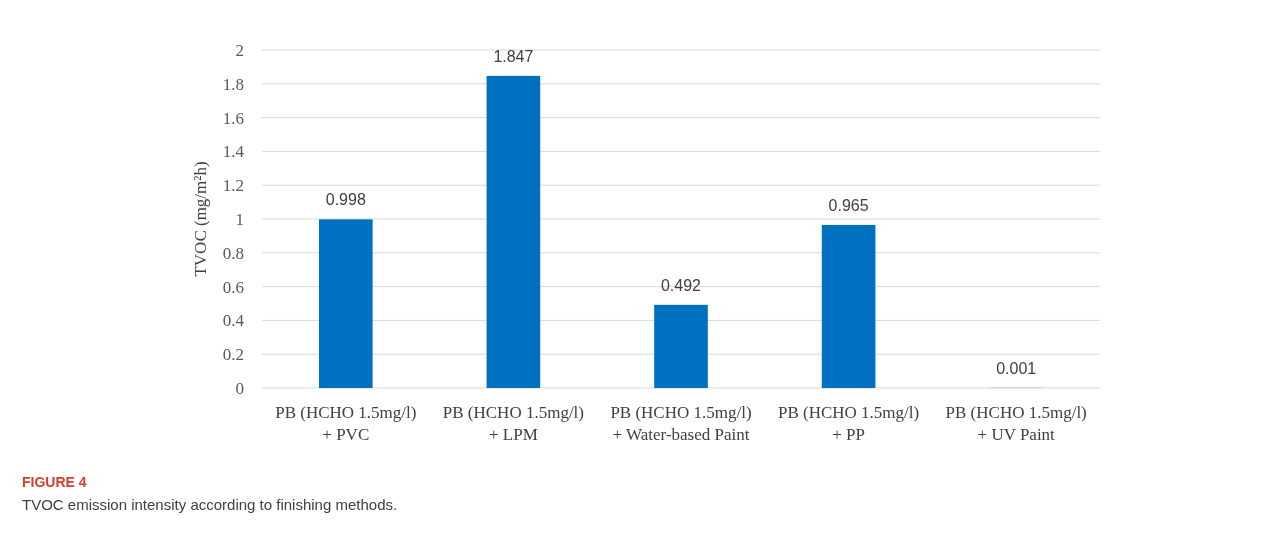 The width and height of the screenshot is (1282, 534). I want to click on data-label: 0.001, so click(1016, 368).